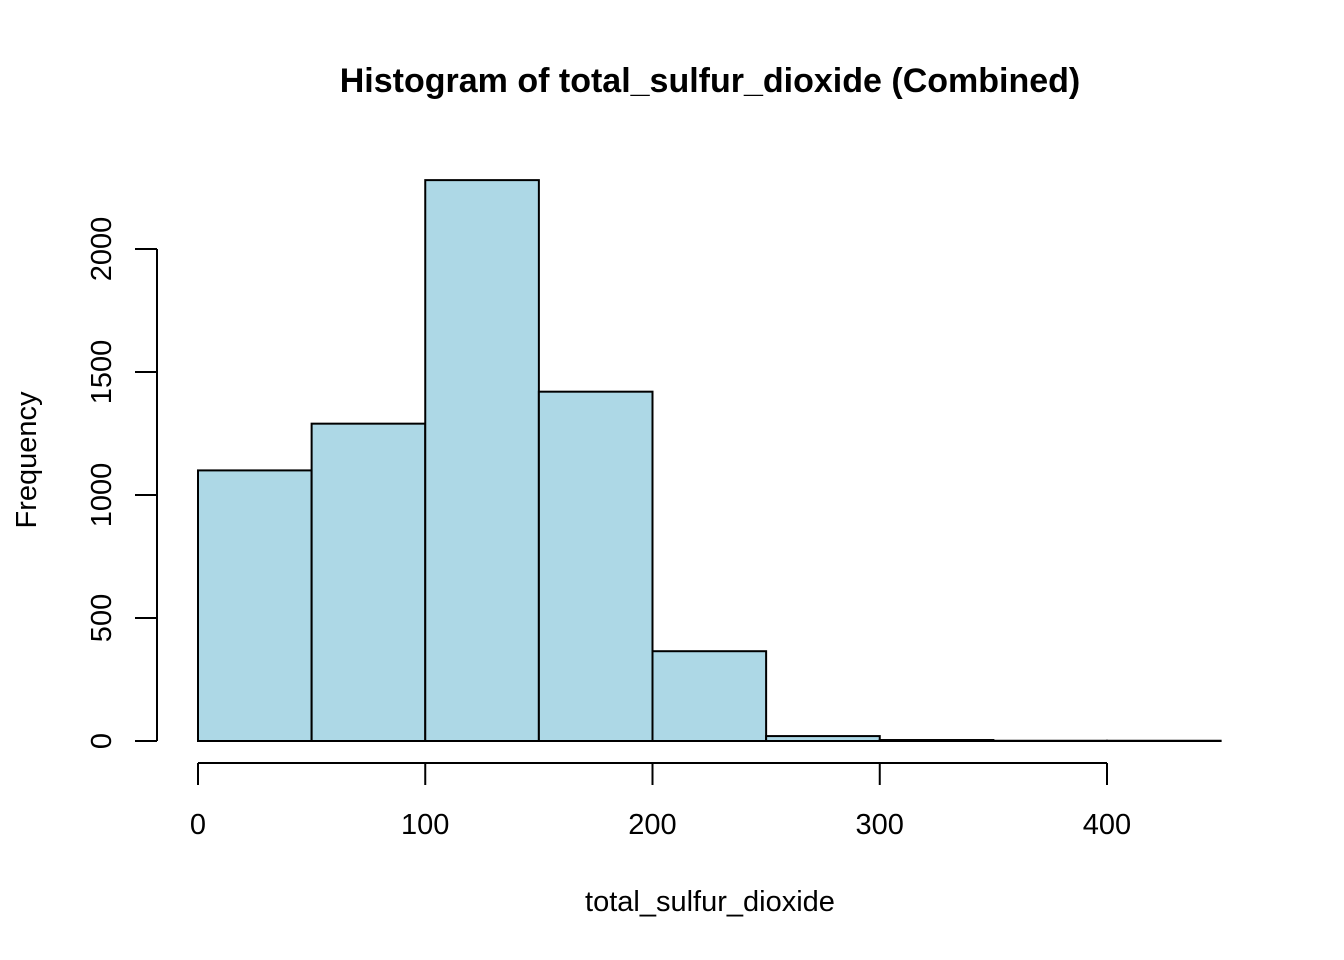 The height and width of the screenshot is (960, 1344). I want to click on x-tick-label: 100, so click(425, 825).